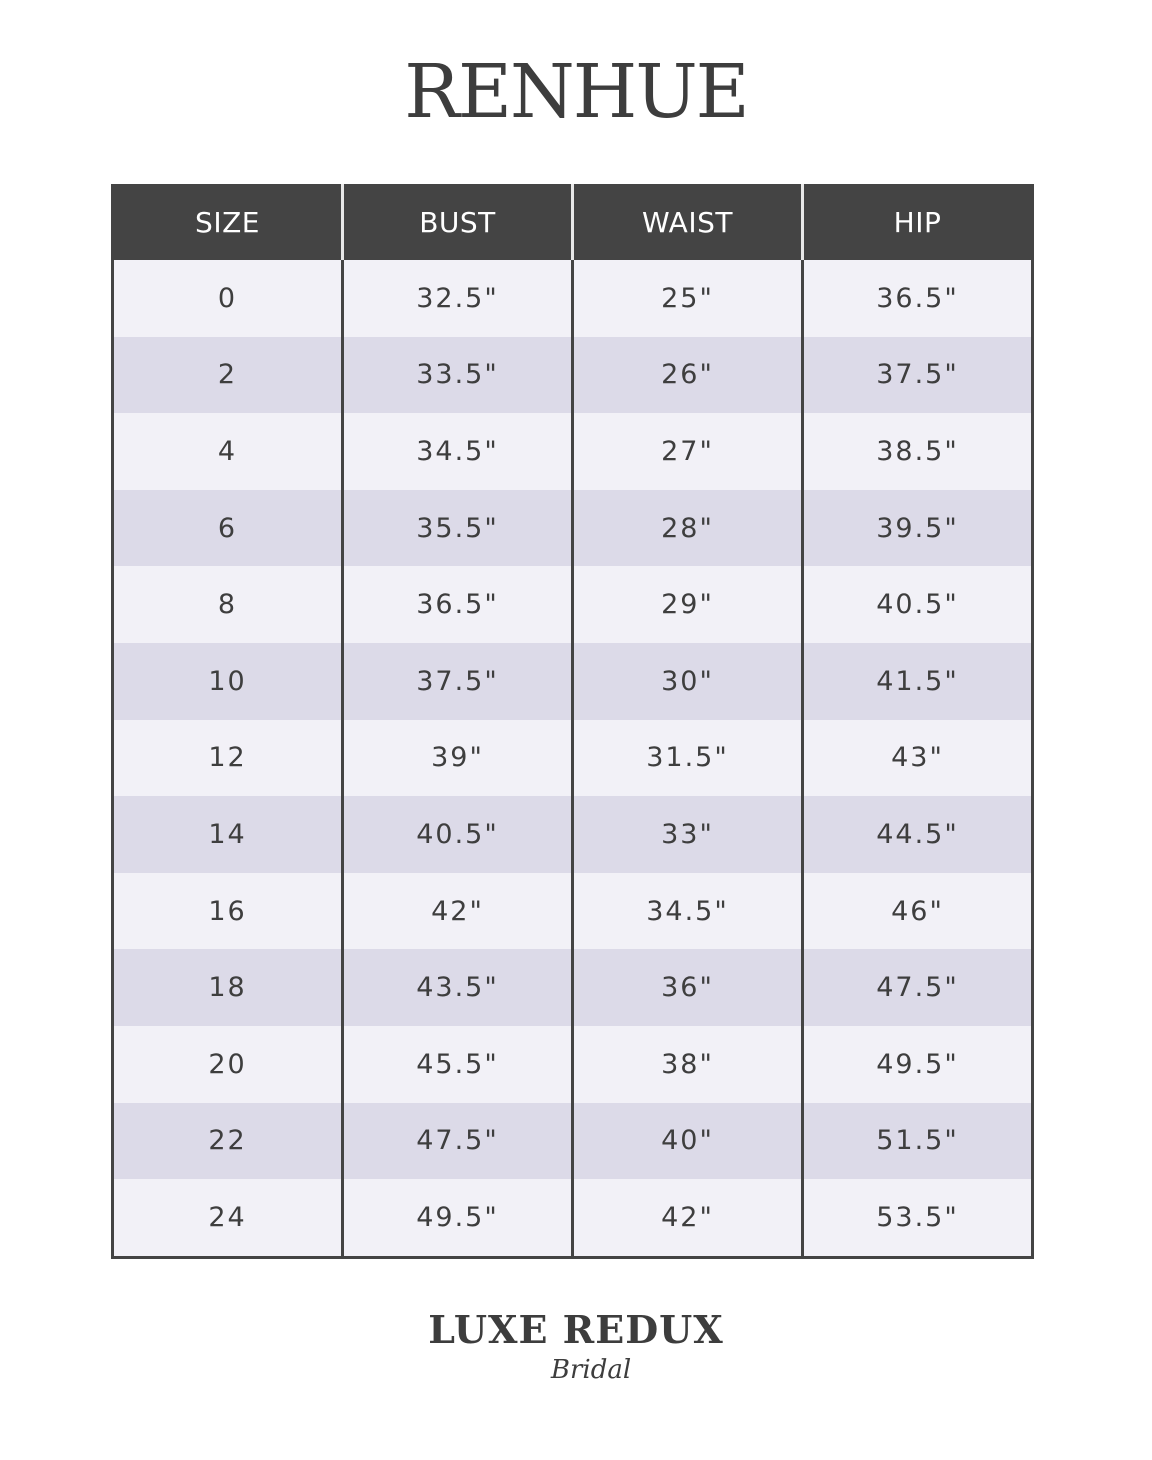 The height and width of the screenshot is (1460, 1152). Describe the element at coordinates (456, 451) in the screenshot. I see `cell-bust: 34.5"` at that location.